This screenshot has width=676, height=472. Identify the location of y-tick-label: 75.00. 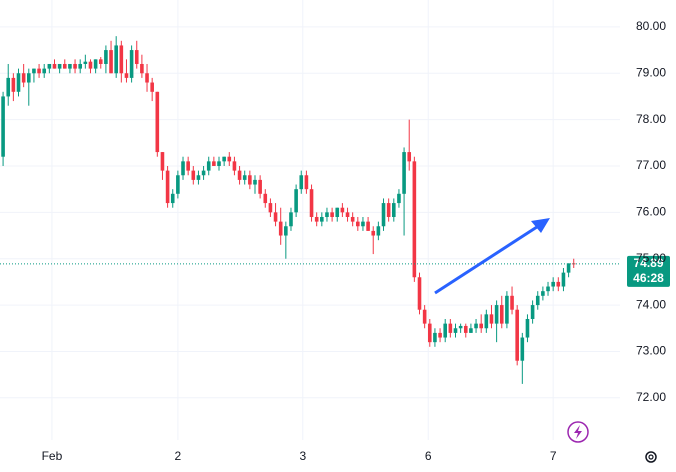
(651, 258).